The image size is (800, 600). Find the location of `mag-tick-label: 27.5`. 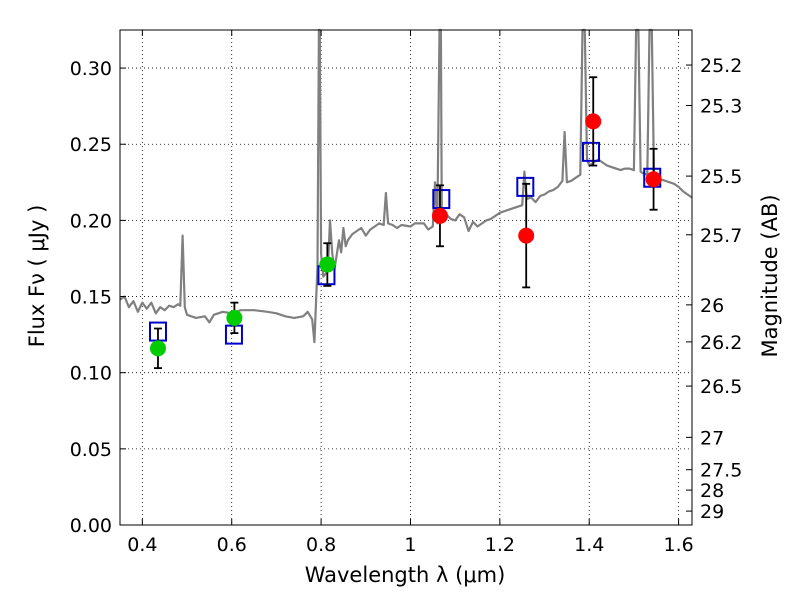

mag-tick-label: 27.5 is located at coordinates (721, 471).